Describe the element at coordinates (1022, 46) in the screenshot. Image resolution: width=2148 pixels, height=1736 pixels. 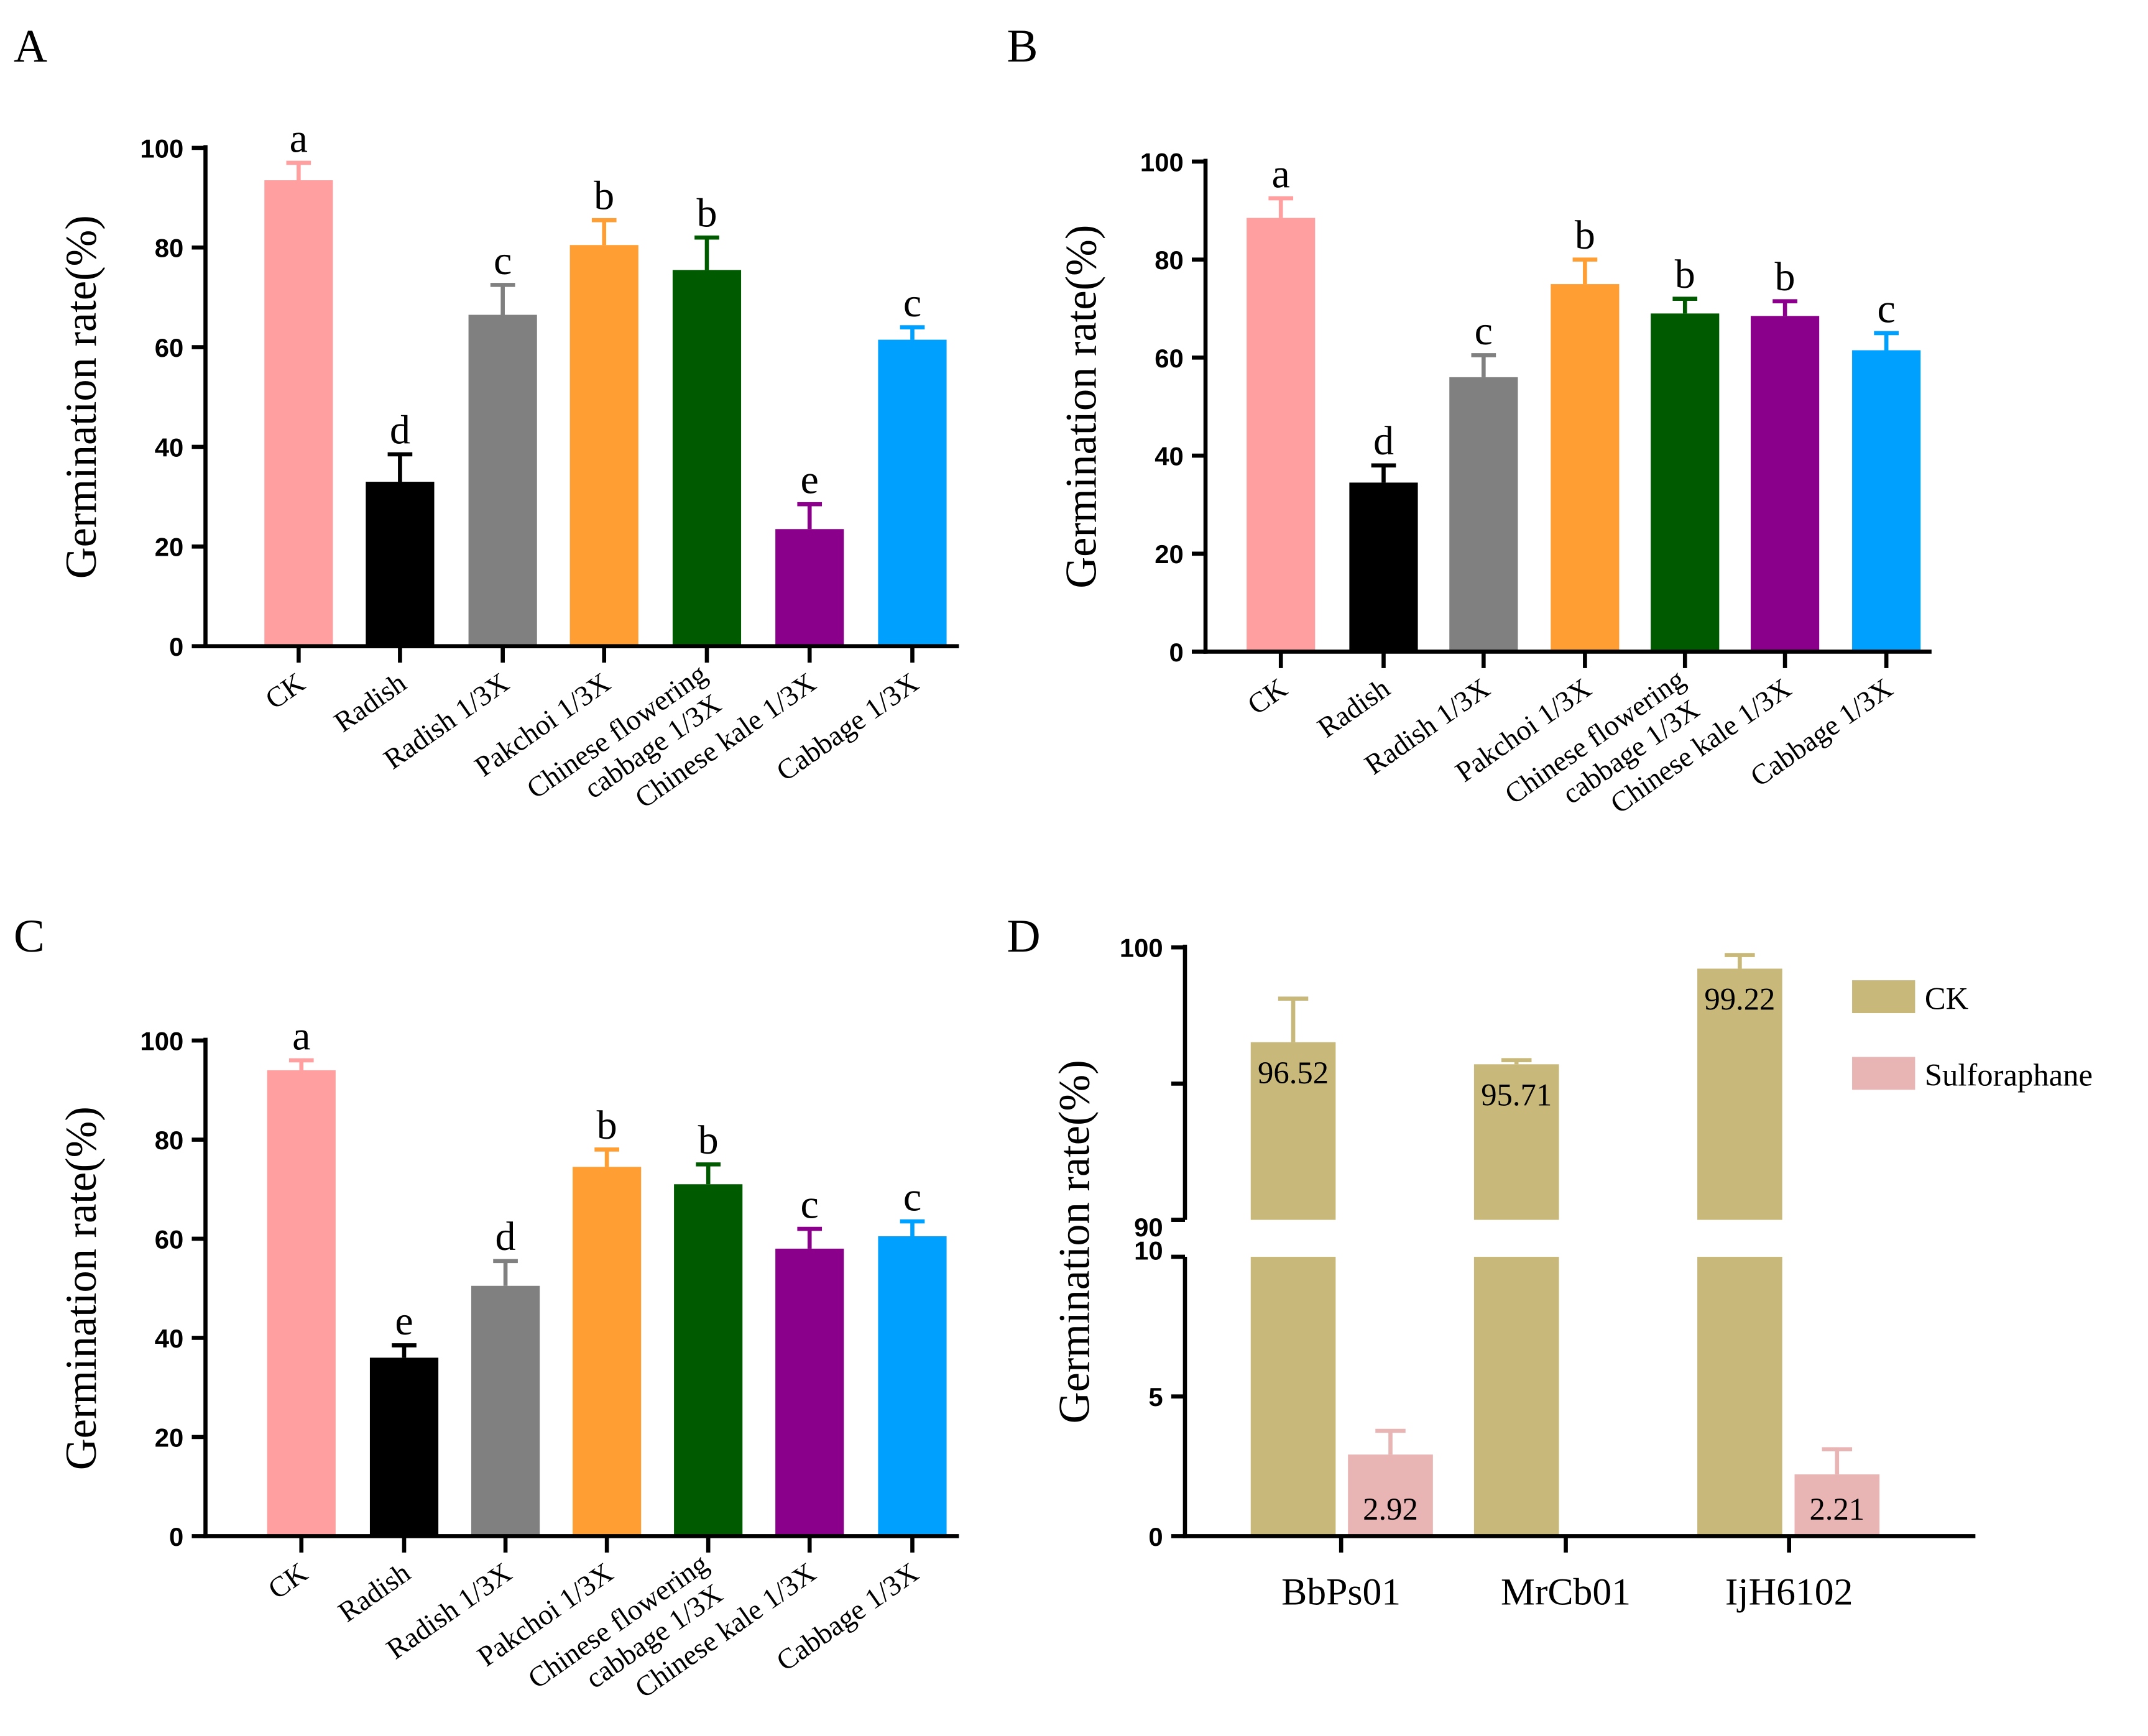
I see `panel-label: B` at that location.